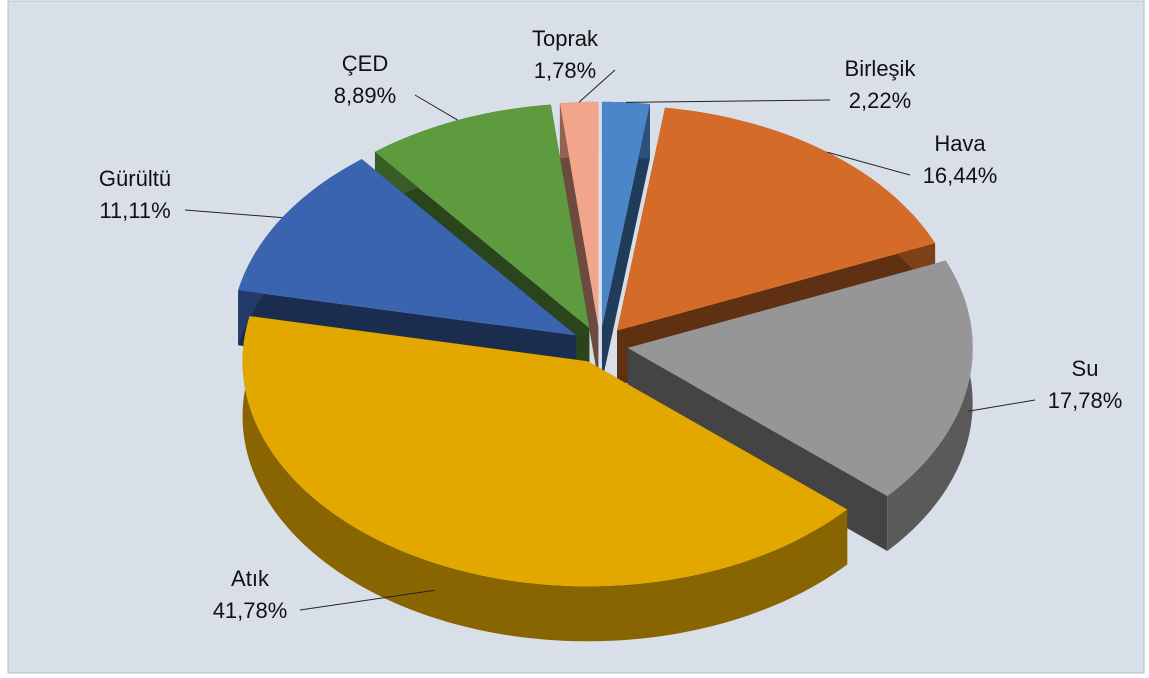 The height and width of the screenshot is (678, 1149). I want to click on value-label: 17,78%, so click(1085, 400).